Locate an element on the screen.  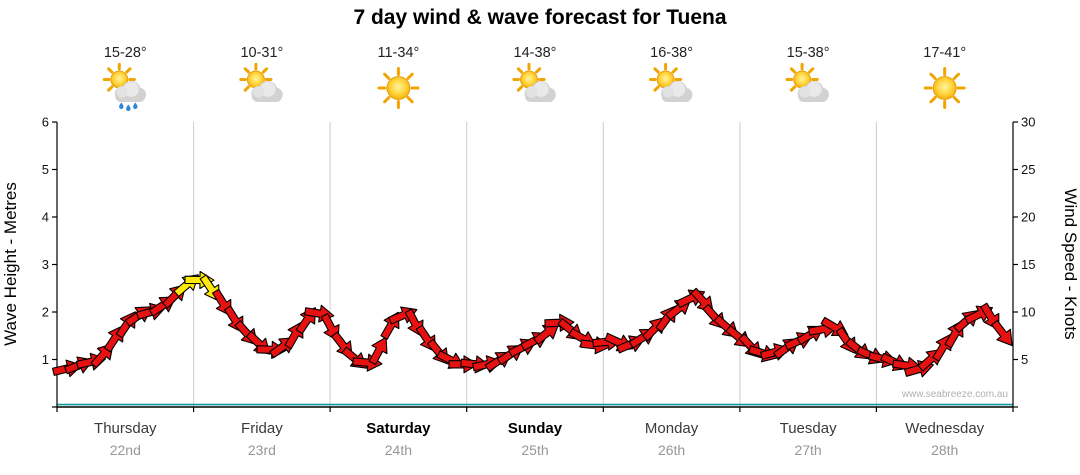
x-label-day-date: 26th is located at coordinates (671, 450).